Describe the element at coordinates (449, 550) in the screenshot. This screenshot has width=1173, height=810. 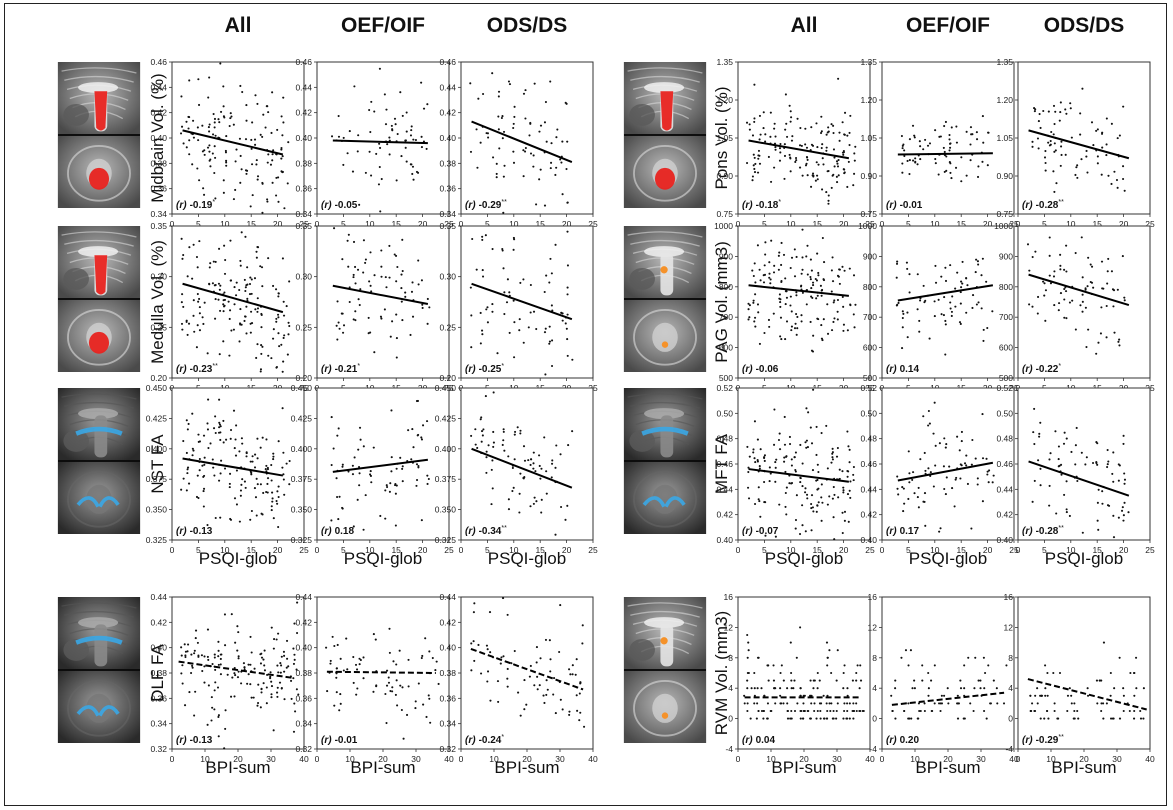
I see `x-tick-label: 25` at that location.